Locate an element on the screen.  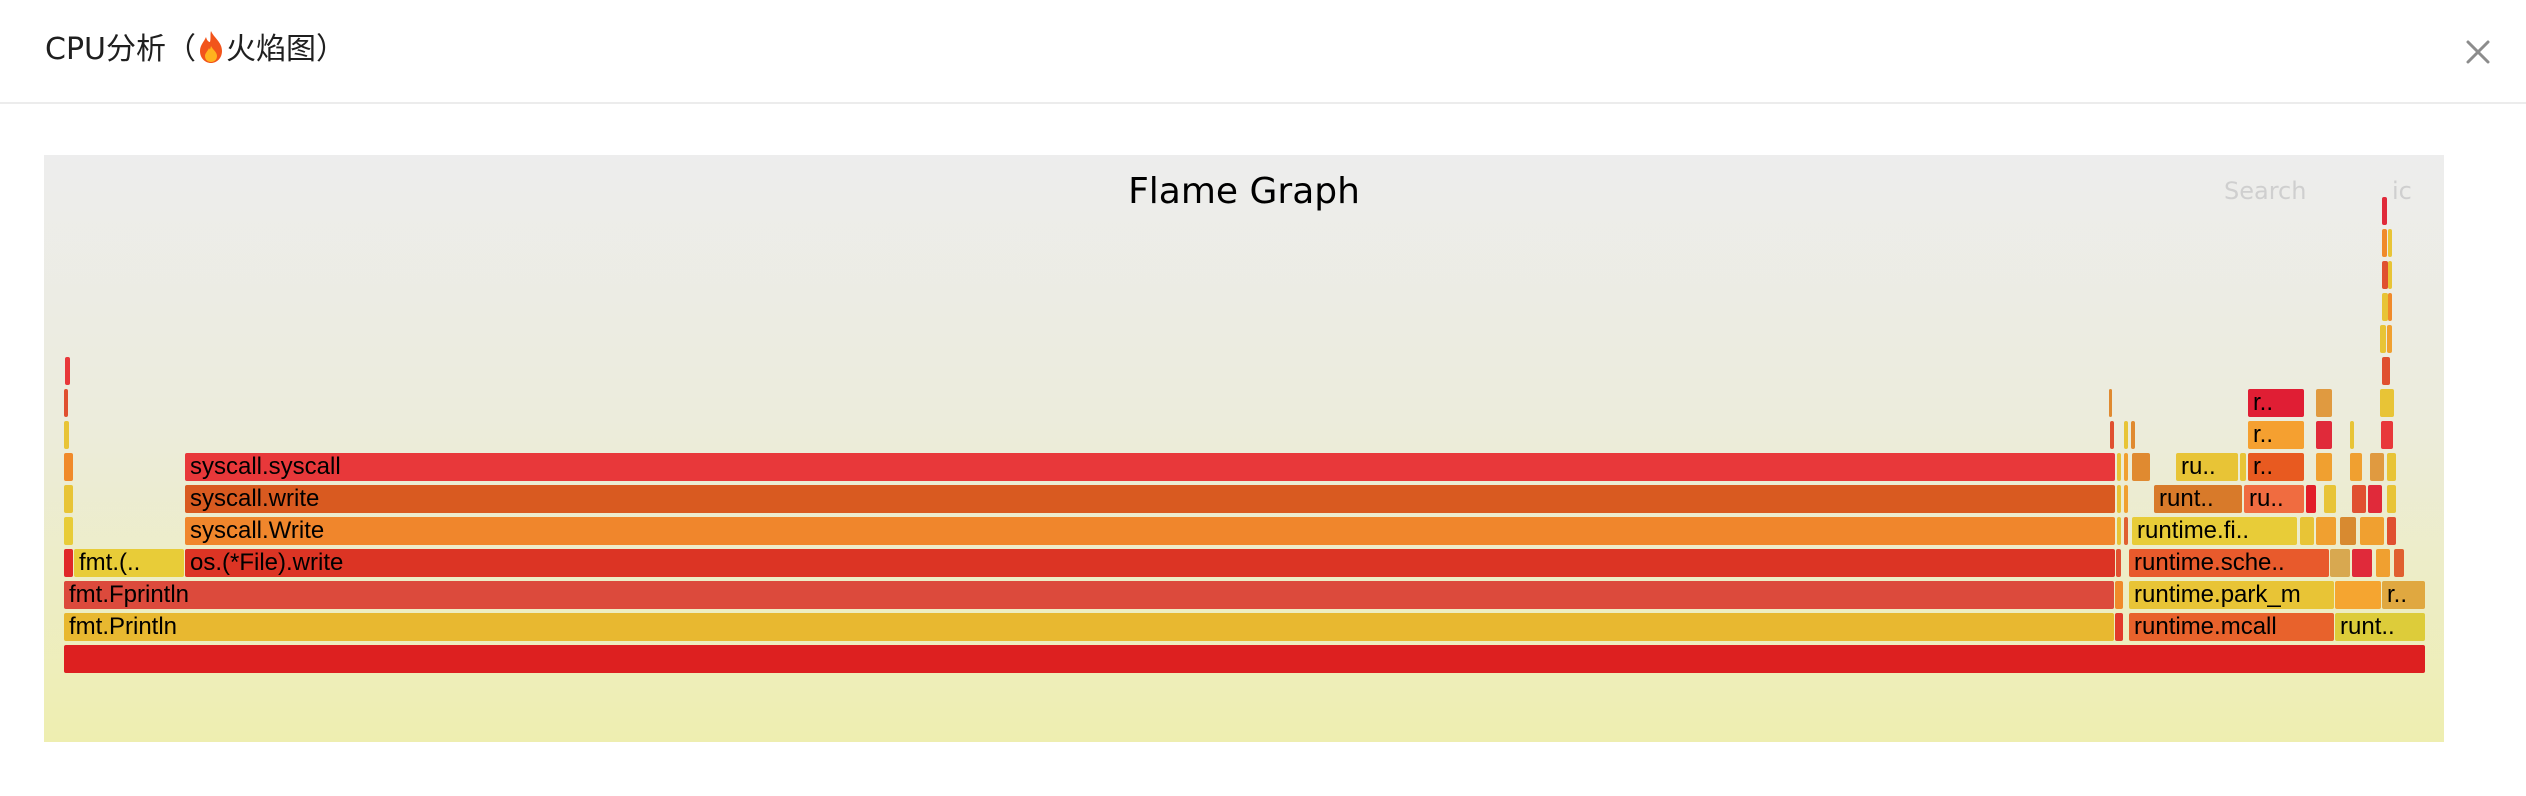
dialog-title-prefix: CPU分析（ is located at coordinates (120, 49).